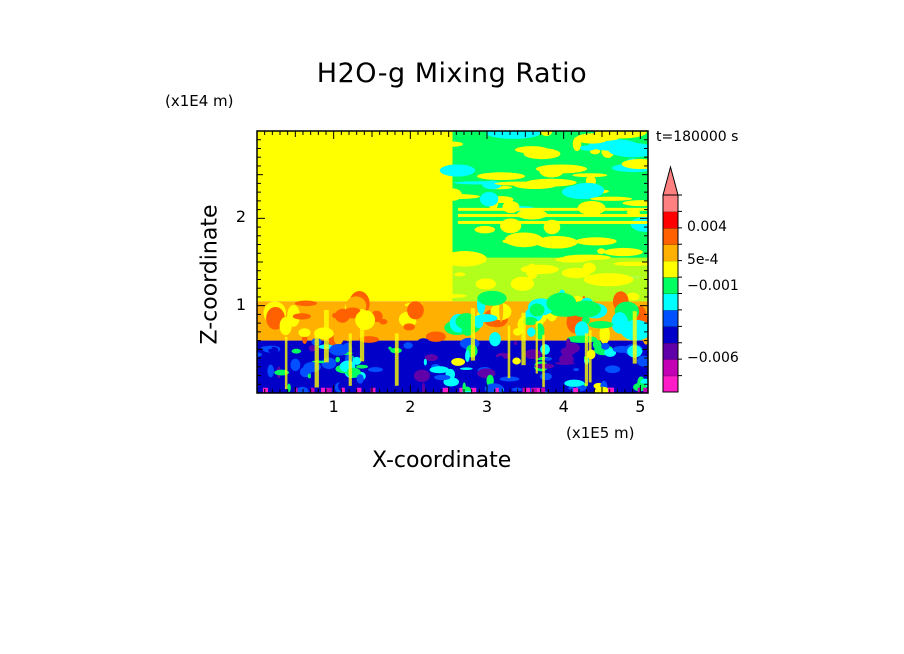 This screenshot has height=654, width=904. Describe the element at coordinates (713, 285) in the screenshot. I see `colorbar-label: −0.001` at that location.